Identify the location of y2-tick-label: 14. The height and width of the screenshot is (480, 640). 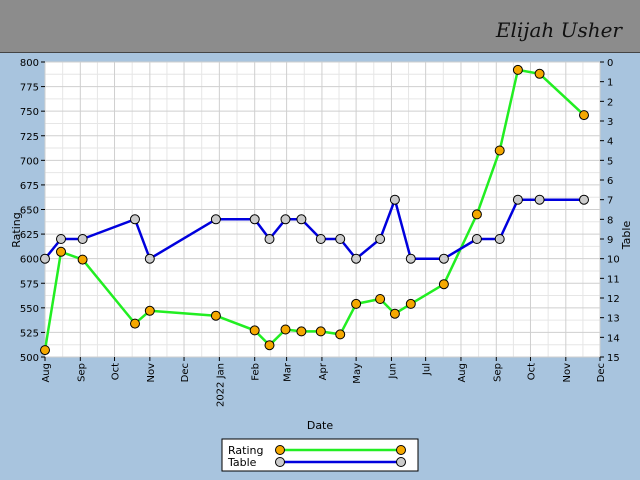
(613, 338).